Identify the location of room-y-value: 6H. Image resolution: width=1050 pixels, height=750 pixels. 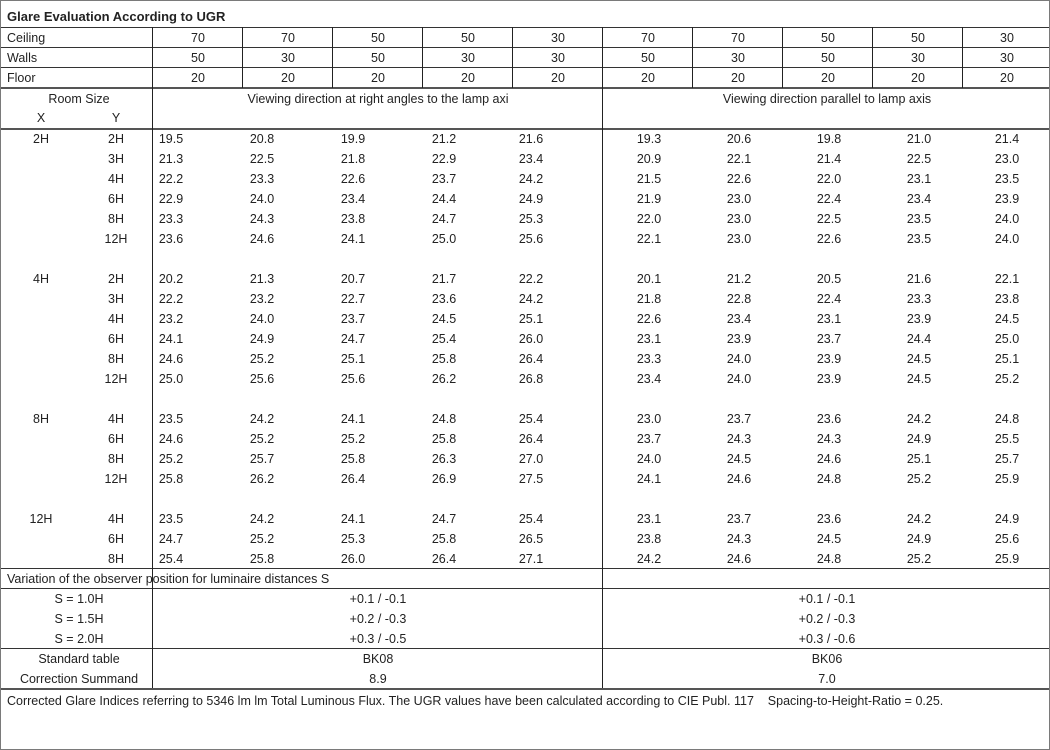
(116, 199).